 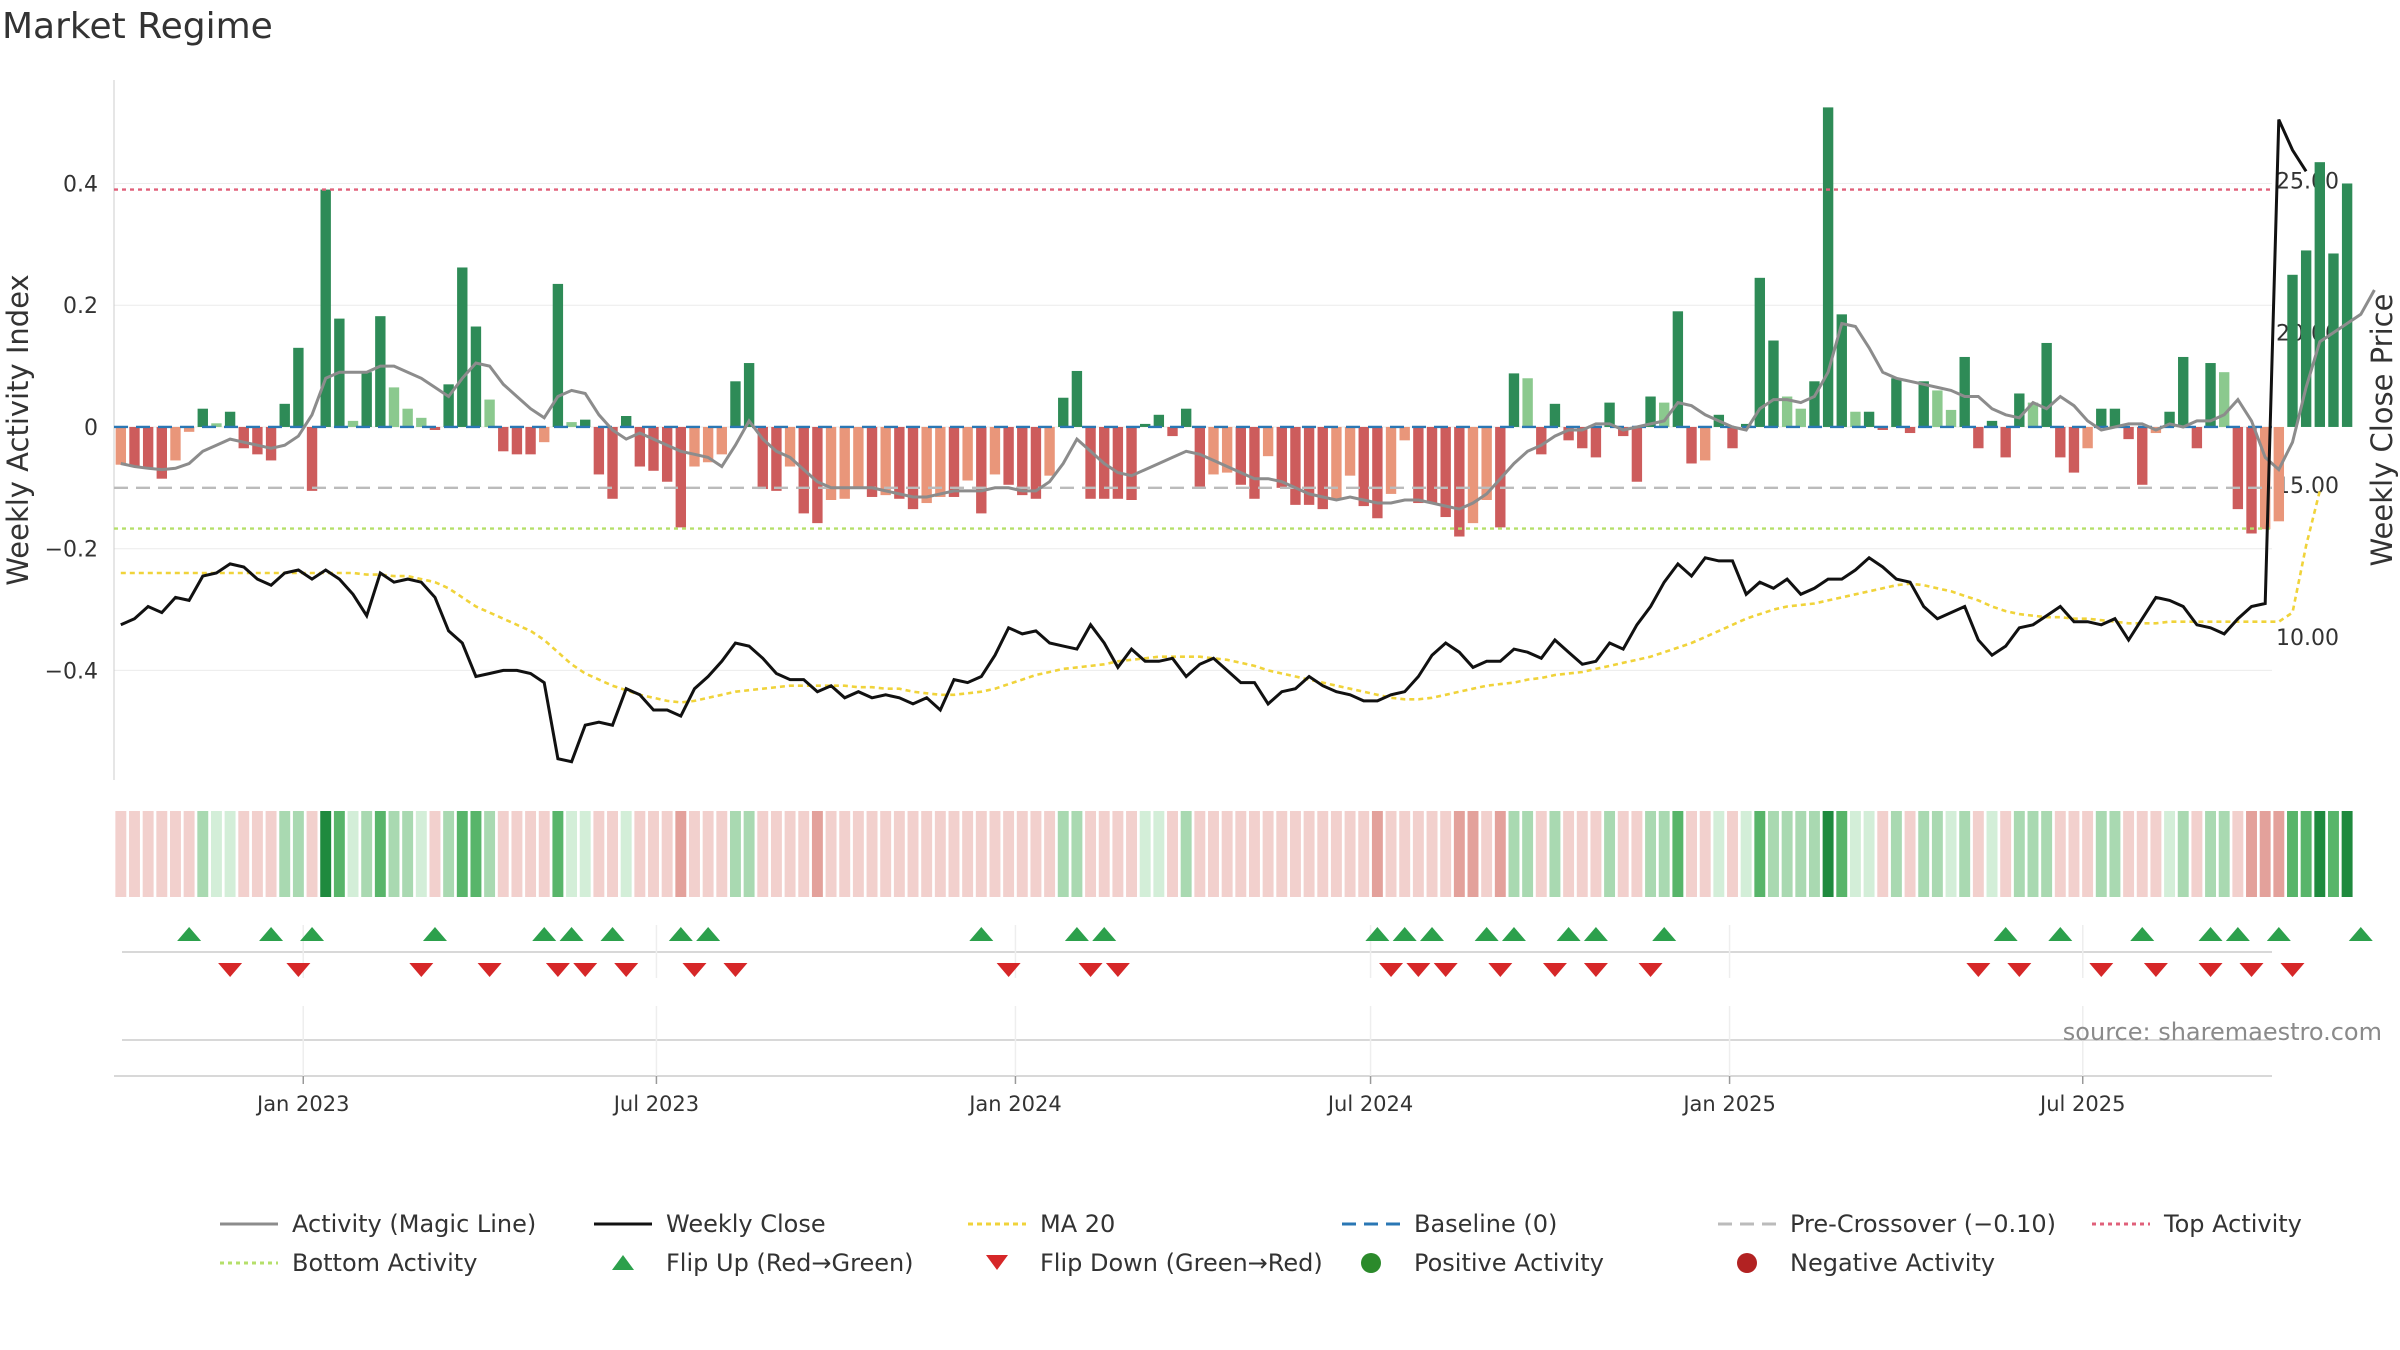 What do you see at coordinates (137, 26) in the screenshot?
I see `chart-title: Market Regime` at bounding box center [137, 26].